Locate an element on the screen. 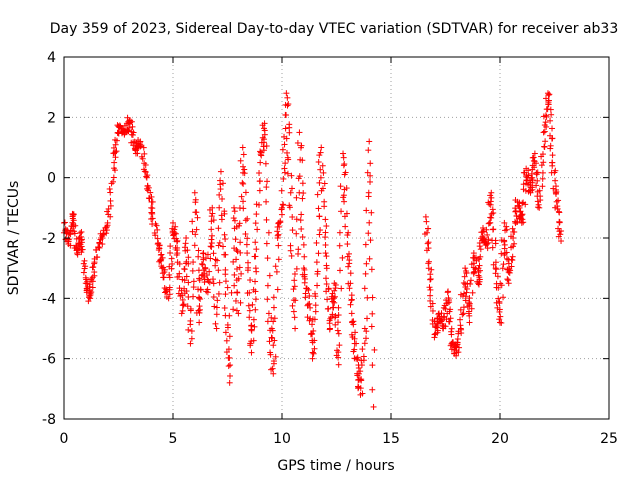  y-tick-label: -6 is located at coordinates (49, 360).